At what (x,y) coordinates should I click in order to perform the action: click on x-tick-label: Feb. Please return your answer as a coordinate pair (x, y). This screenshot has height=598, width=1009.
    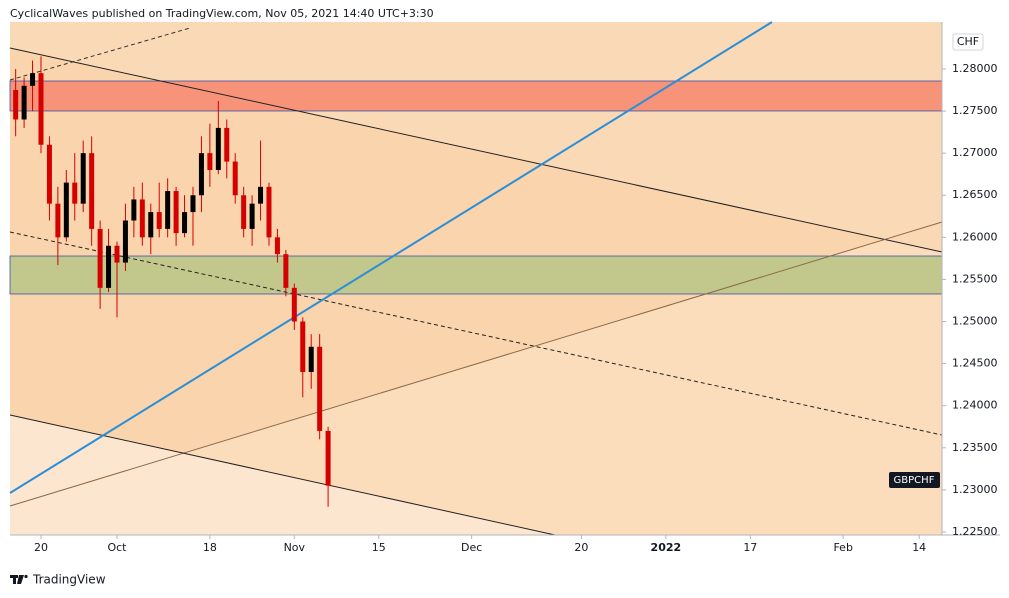
    Looking at the image, I should click on (842, 547).